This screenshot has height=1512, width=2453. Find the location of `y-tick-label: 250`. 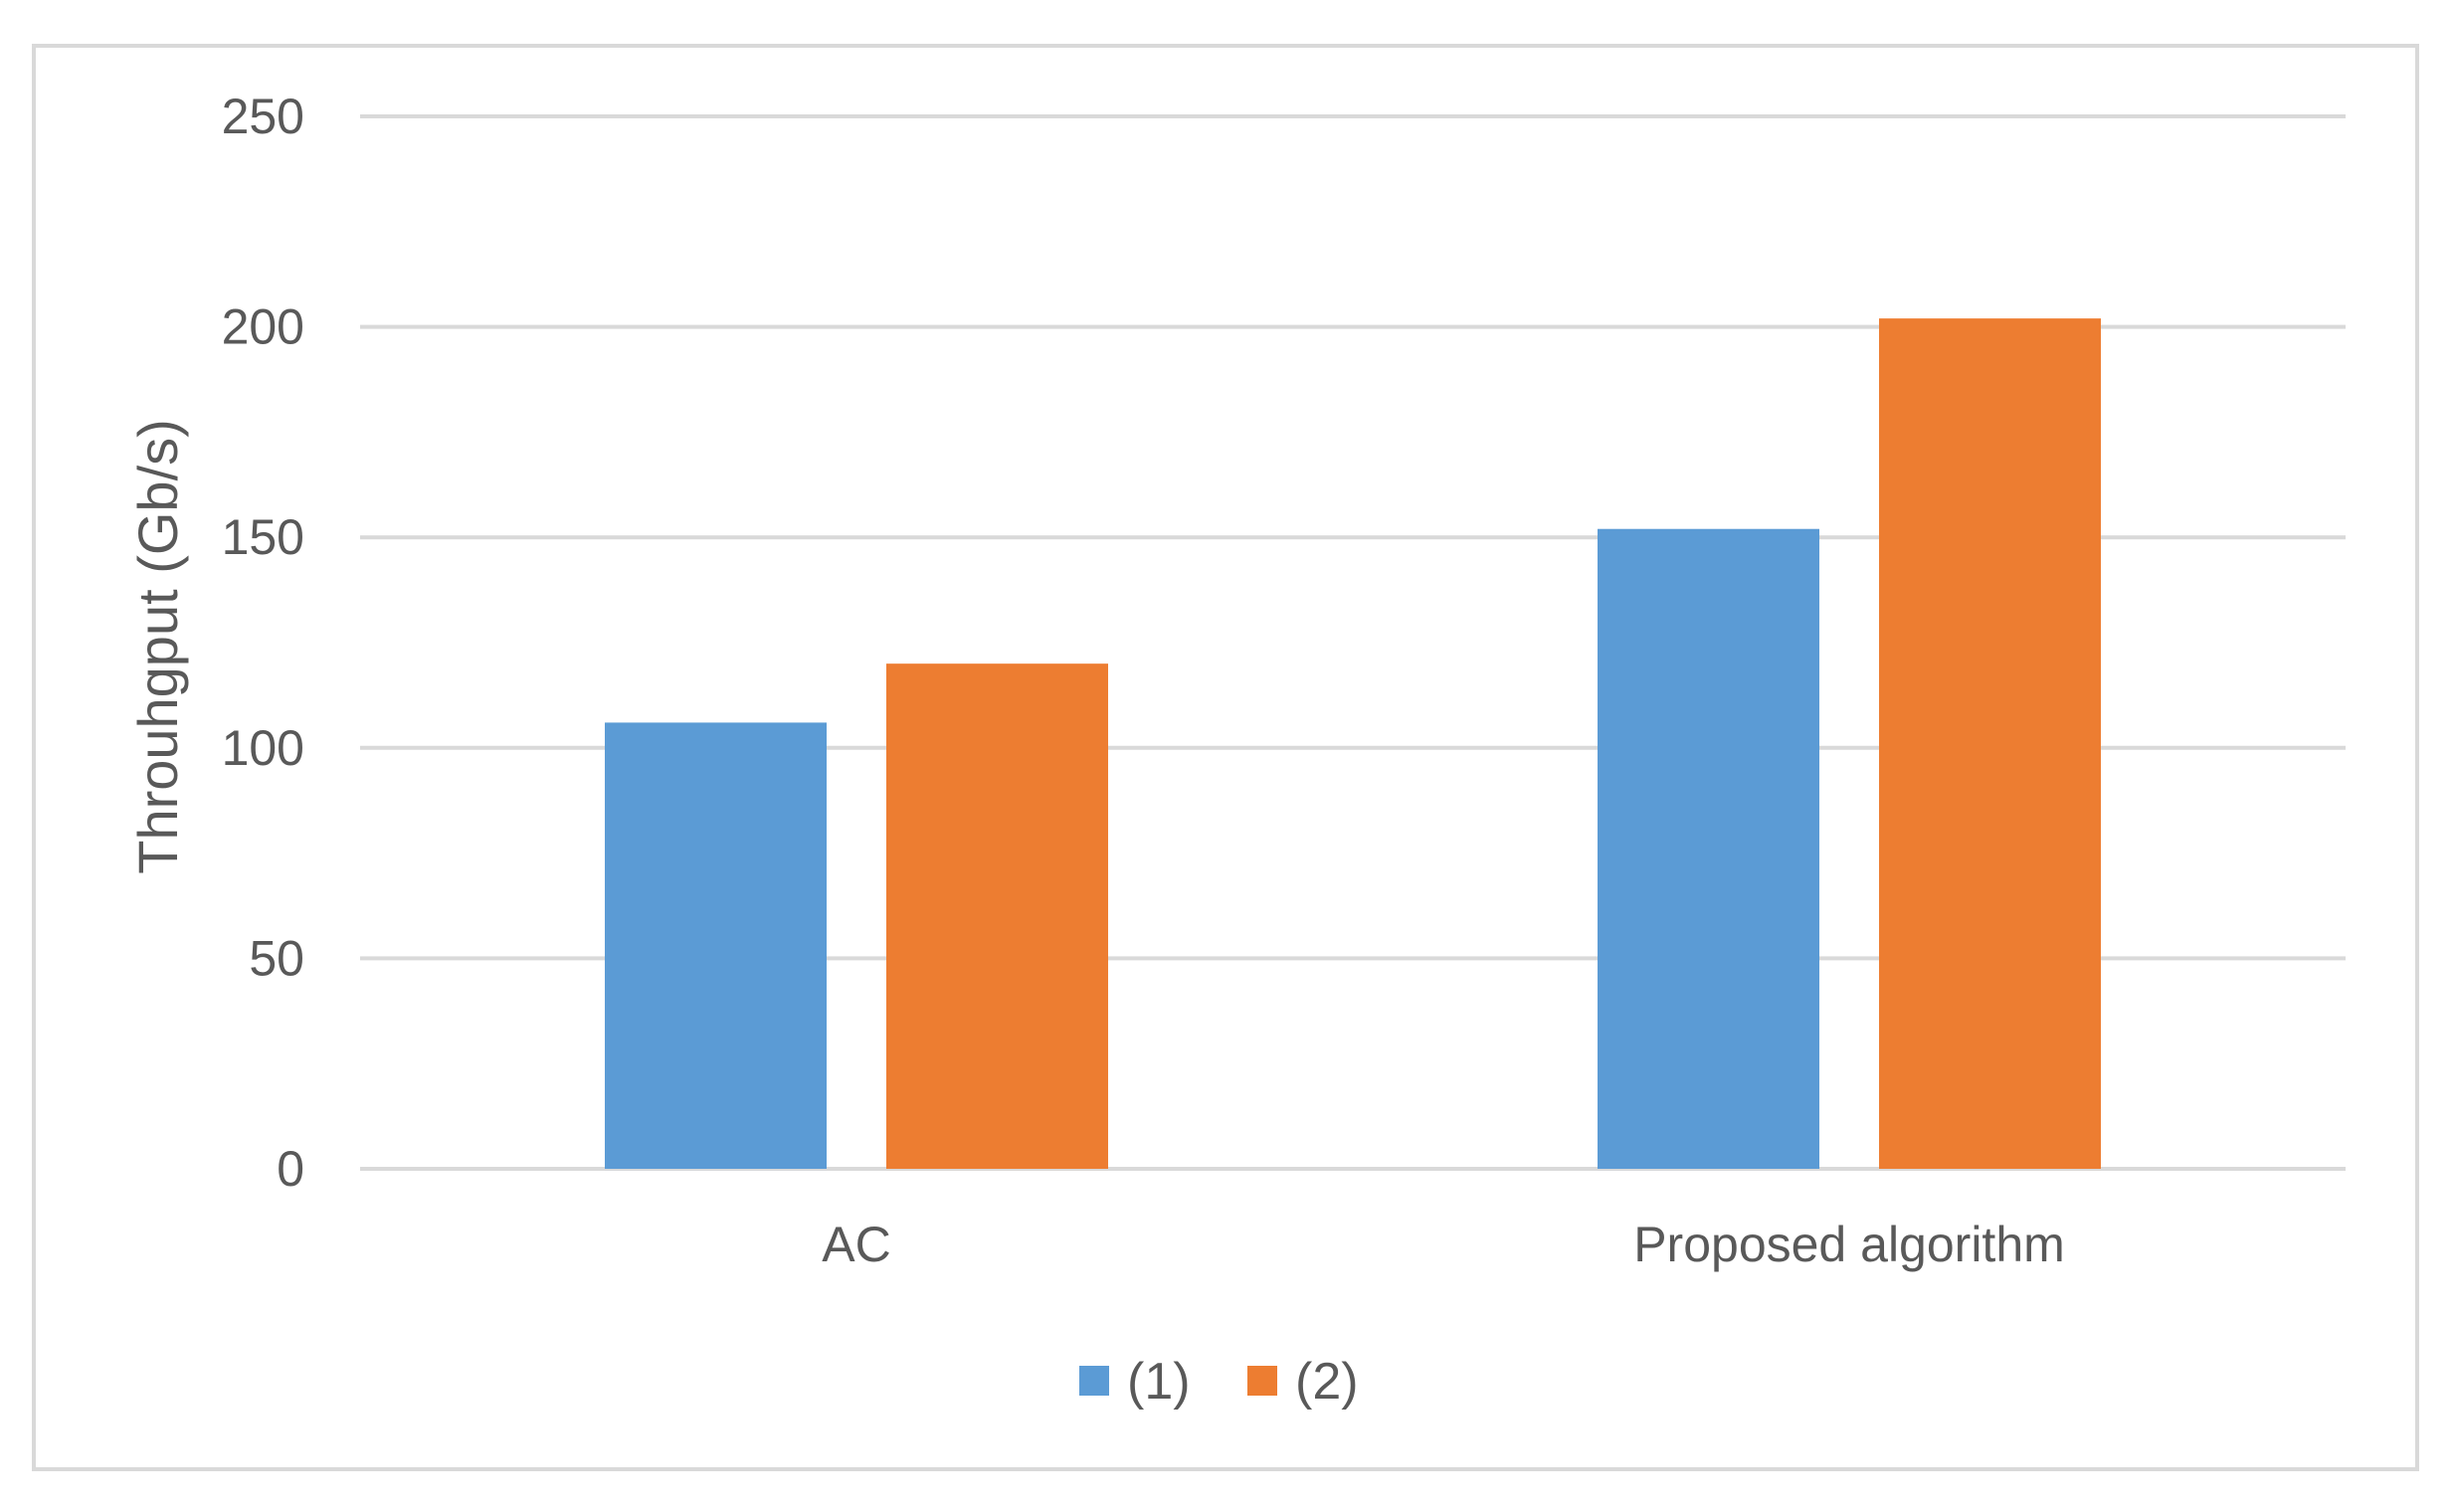

y-tick-label: 250 is located at coordinates (263, 117).